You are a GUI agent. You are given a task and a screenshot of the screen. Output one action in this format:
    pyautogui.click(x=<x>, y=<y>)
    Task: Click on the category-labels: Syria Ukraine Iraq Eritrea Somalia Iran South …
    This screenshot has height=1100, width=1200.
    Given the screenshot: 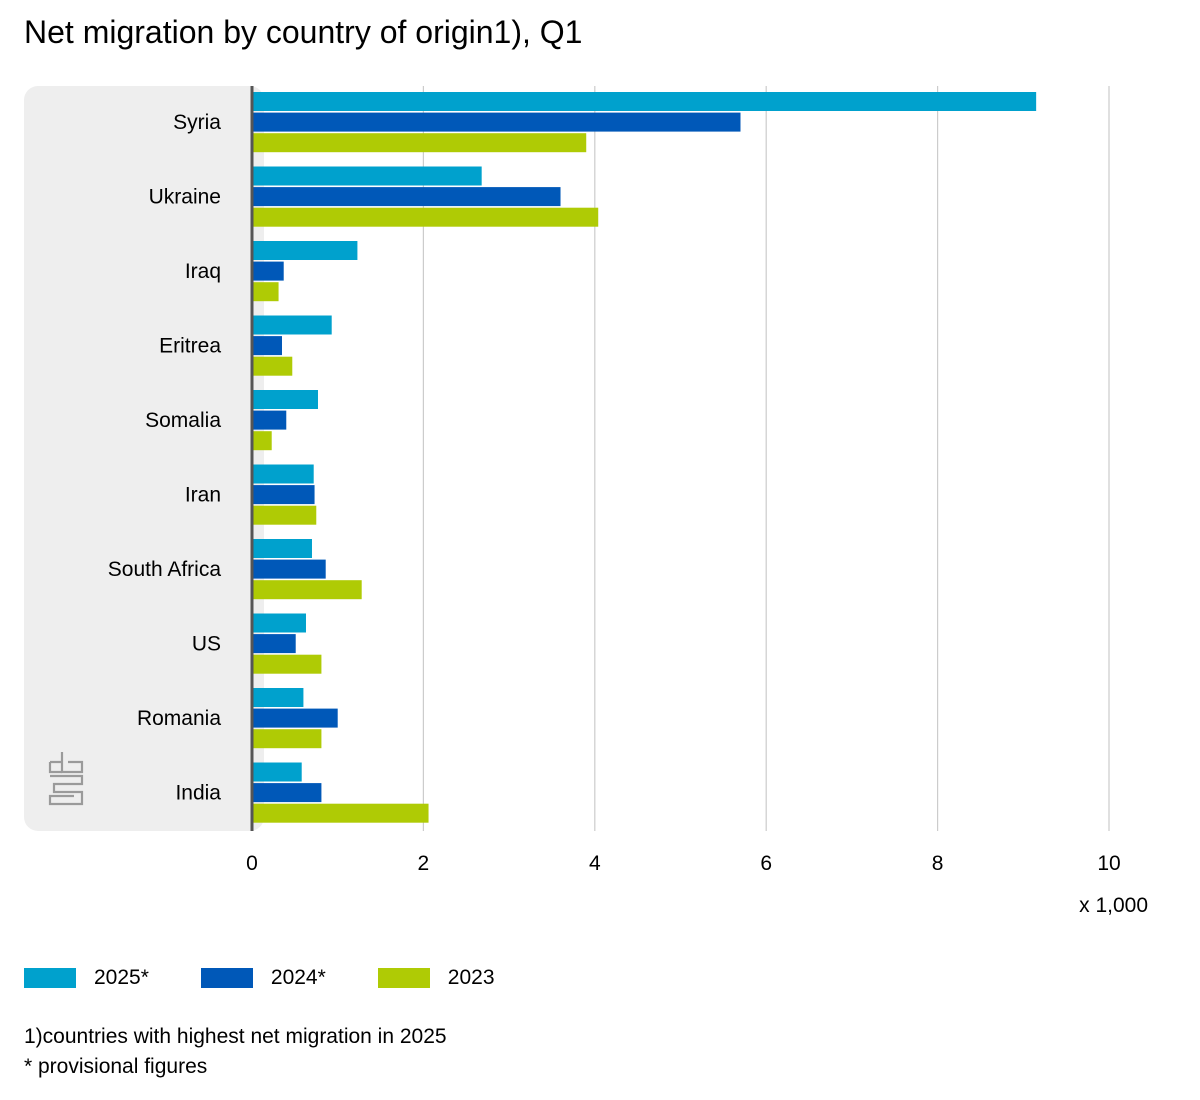 What is the action you would take?
    pyautogui.click(x=165, y=458)
    